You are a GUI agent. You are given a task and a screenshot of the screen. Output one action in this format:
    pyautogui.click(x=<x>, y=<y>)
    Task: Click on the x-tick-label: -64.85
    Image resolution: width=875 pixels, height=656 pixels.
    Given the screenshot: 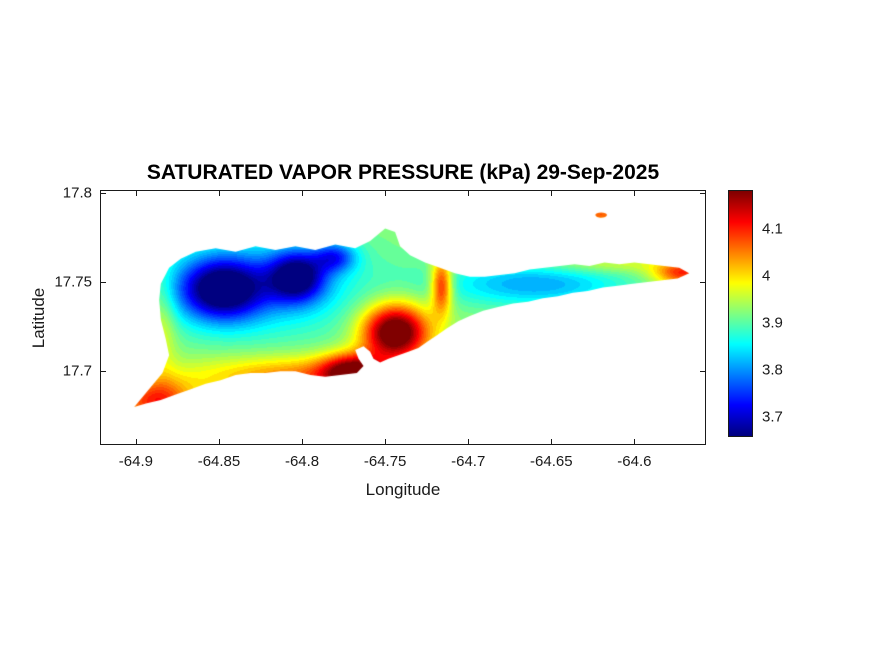 What is the action you would take?
    pyautogui.click(x=219, y=461)
    